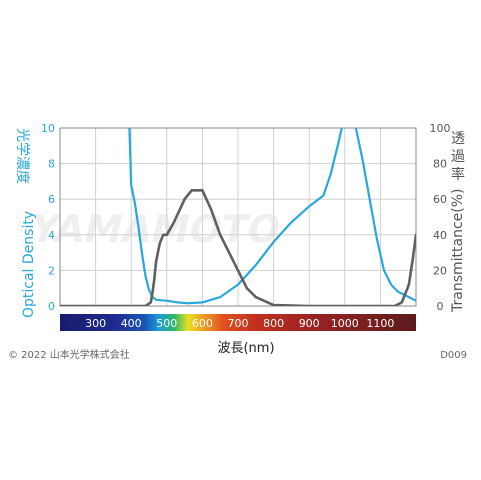  I want to click on spectrum-tick-labels: 300 400 500 600 700 800 900 1000 1100, so click(239, 323).